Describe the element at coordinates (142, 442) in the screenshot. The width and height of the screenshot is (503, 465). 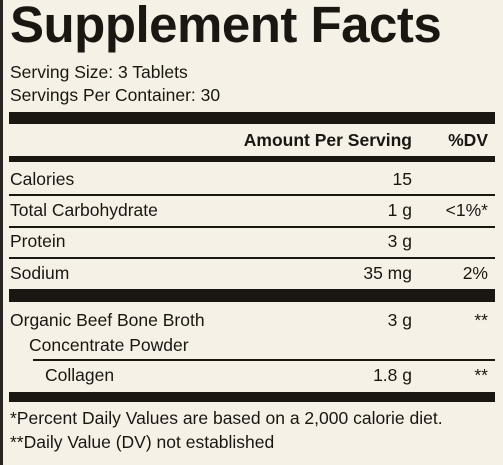
I see `footnote: **Daily Value (DV) not established` at that location.